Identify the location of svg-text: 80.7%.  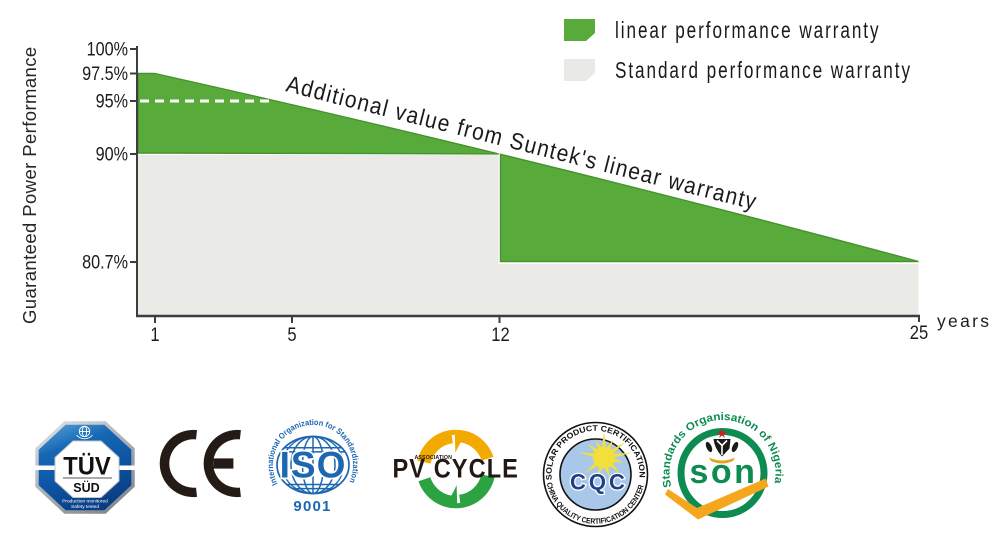
(105, 262).